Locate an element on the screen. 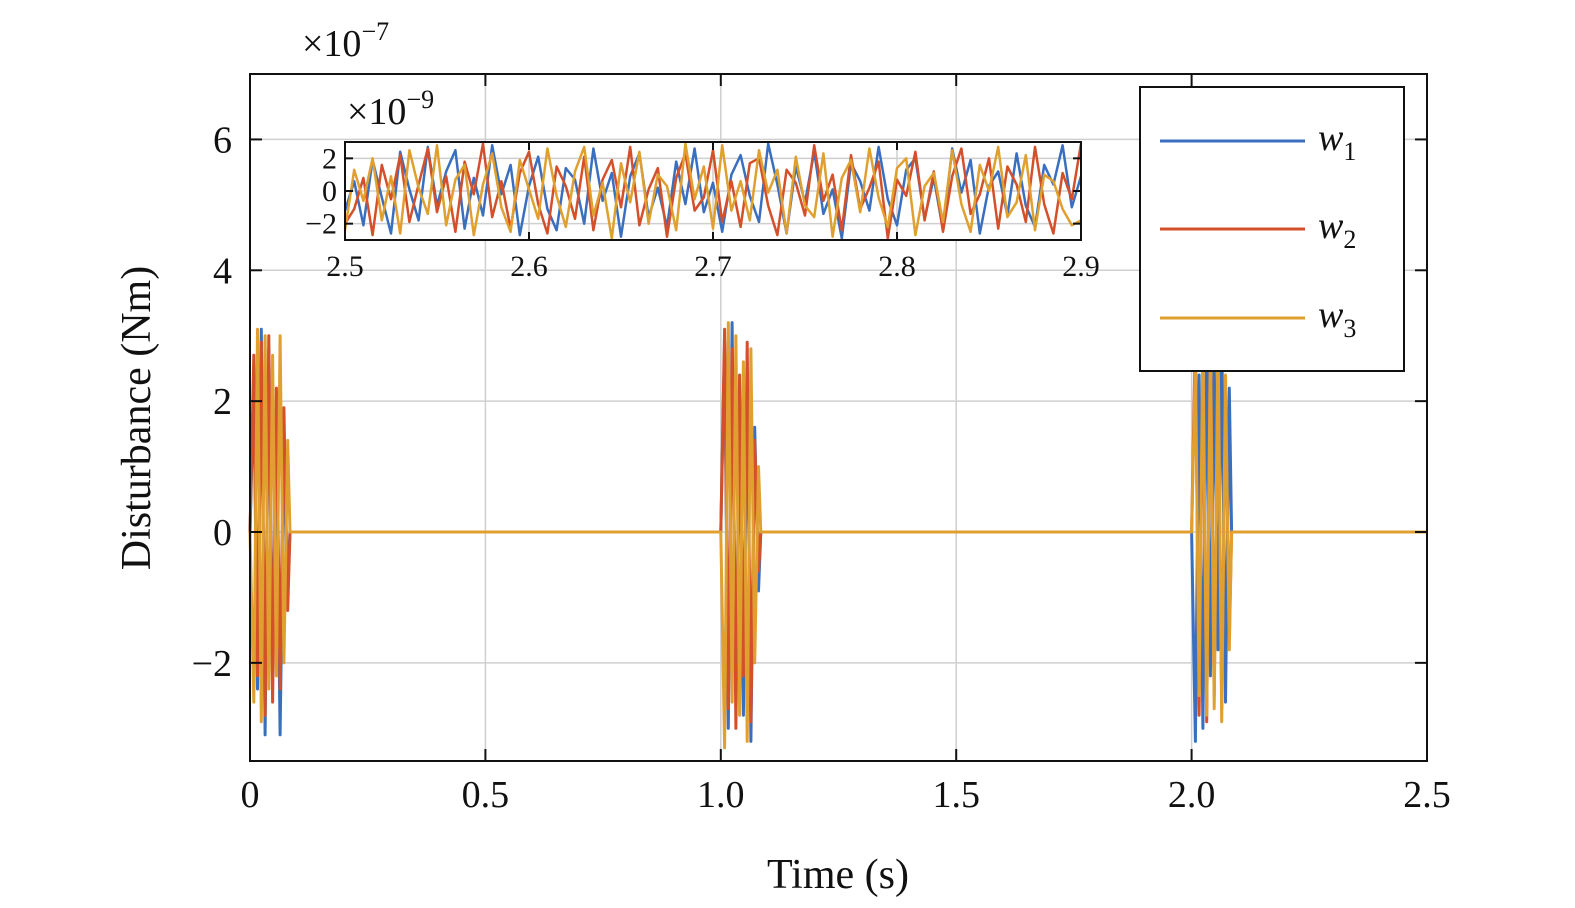  inset-y-multiplier-exponent: −9 is located at coordinates (420, 99).